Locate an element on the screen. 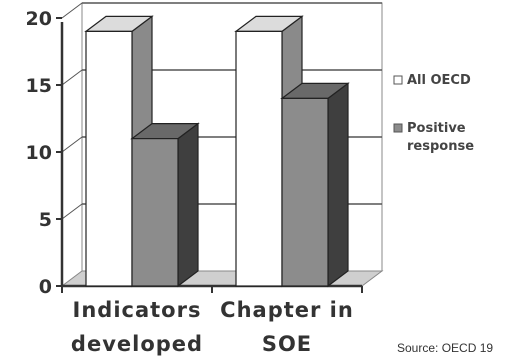 The height and width of the screenshot is (360, 507). x-category-label: Chapter in is located at coordinates (287, 310).